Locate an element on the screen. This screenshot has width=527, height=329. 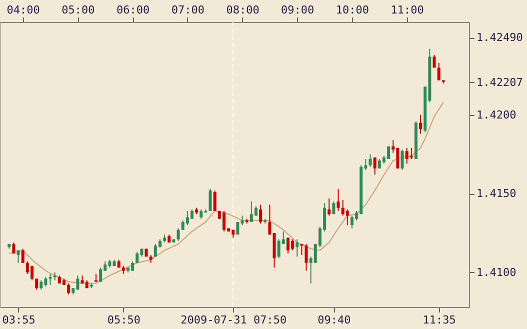
y-tick-label: 1.4200 is located at coordinates (496, 115).